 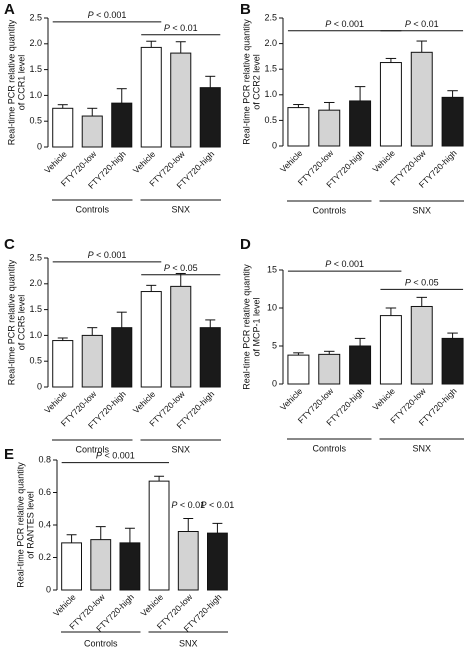 I want to click on y-tick-label: 0.8, so click(x=44, y=459).